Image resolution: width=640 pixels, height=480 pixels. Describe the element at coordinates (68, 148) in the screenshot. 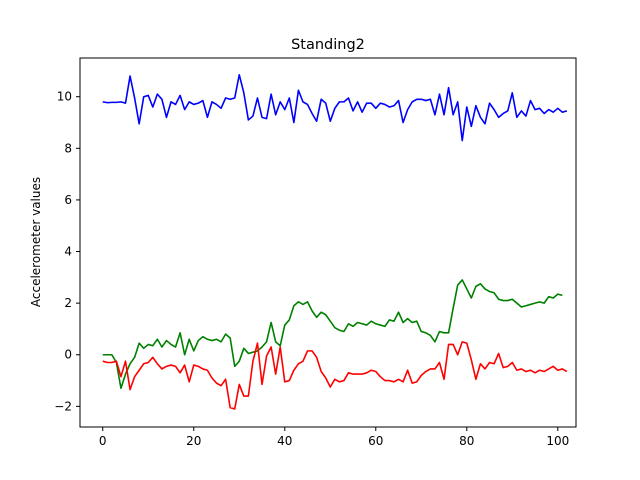

I see `y-tick-label: 8` at that location.